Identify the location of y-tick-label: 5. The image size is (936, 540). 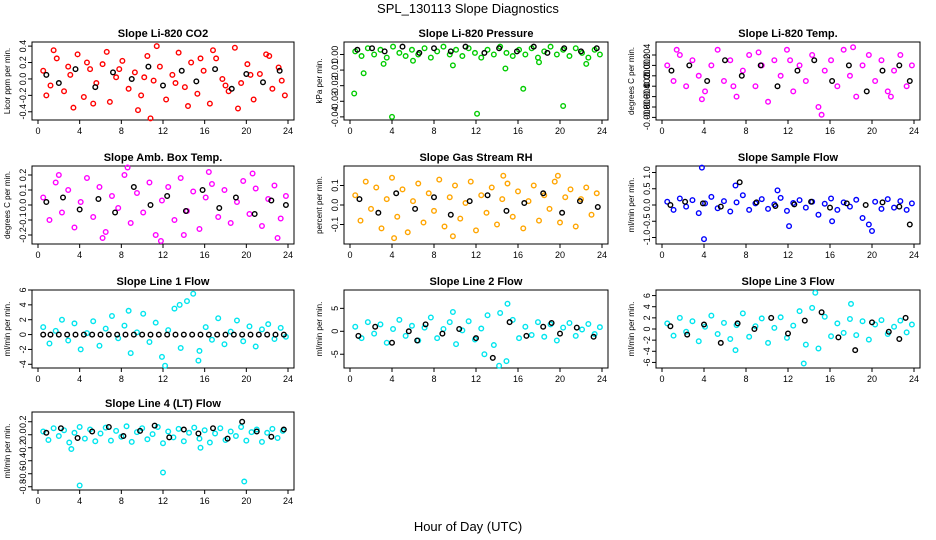
(335, 308).